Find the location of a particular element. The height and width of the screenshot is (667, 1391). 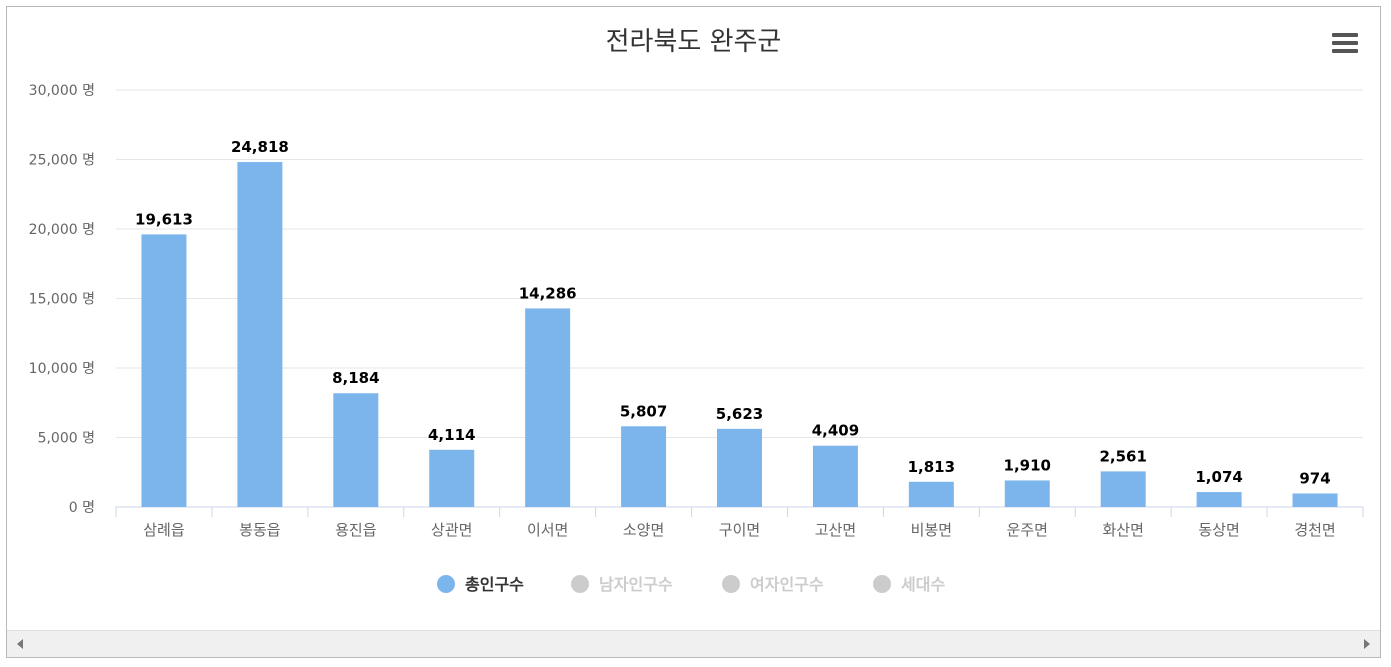

data-label: 5,807 is located at coordinates (643, 411).